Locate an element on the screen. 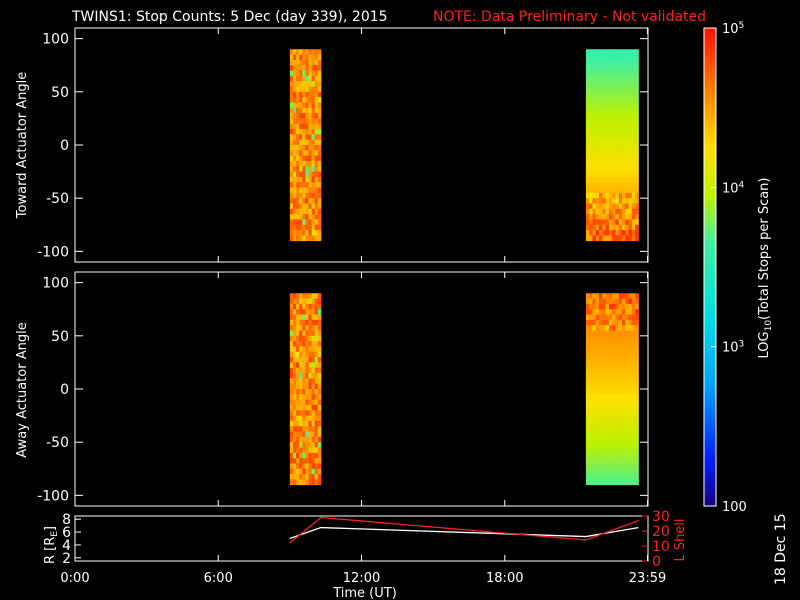 The width and height of the screenshot is (800, 600). time-xlabel: Time (UT) is located at coordinates (364, 593).